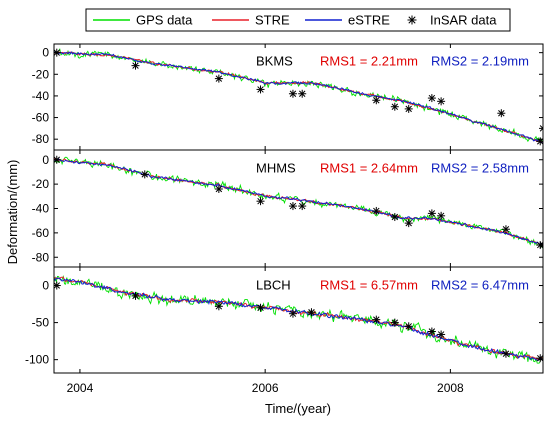 The width and height of the screenshot is (550, 426). I want to click on legend: GPS data STRE eSTRE InSAR data, so click(298, 20).